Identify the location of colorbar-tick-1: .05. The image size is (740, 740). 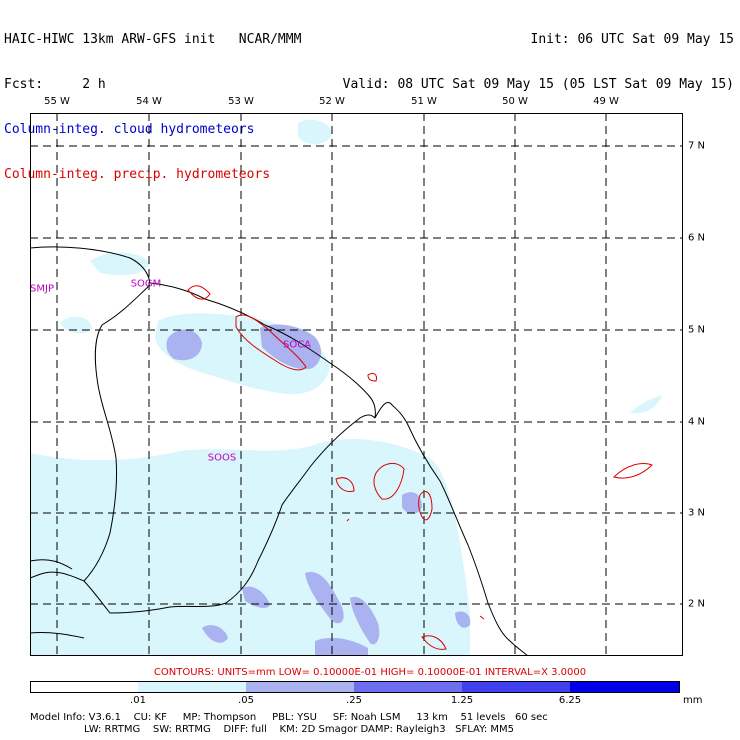
(246, 700).